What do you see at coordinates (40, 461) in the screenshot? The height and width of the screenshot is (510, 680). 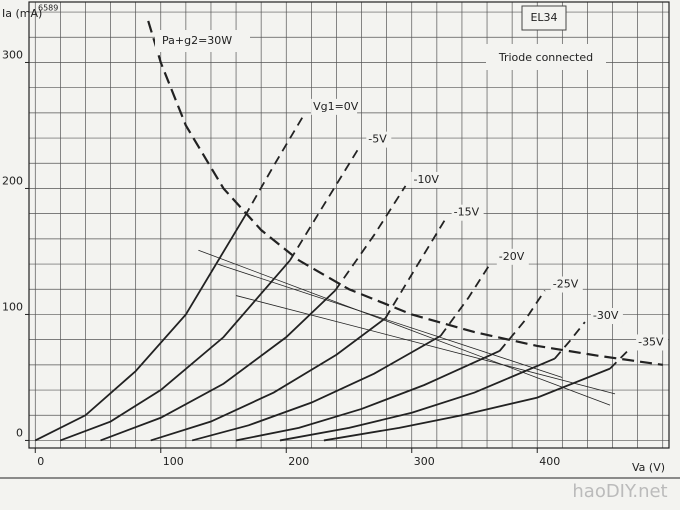 I see `x-tick-label: 0` at bounding box center [40, 461].